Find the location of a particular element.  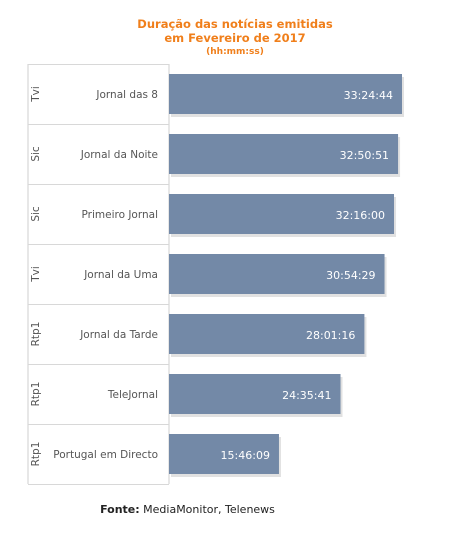

category-label: Primeiro Jornal is located at coordinates (120, 215).